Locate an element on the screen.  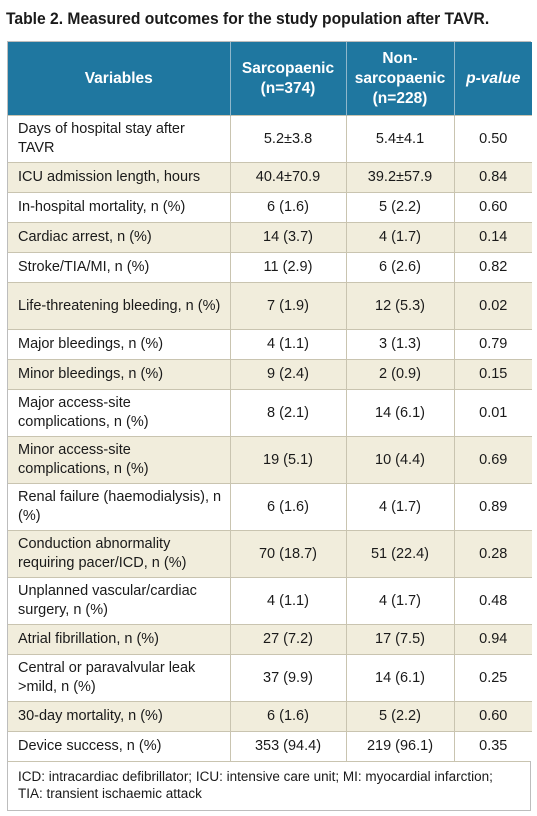
cell-variable: Device success, n (%) is located at coordinates (119, 746).